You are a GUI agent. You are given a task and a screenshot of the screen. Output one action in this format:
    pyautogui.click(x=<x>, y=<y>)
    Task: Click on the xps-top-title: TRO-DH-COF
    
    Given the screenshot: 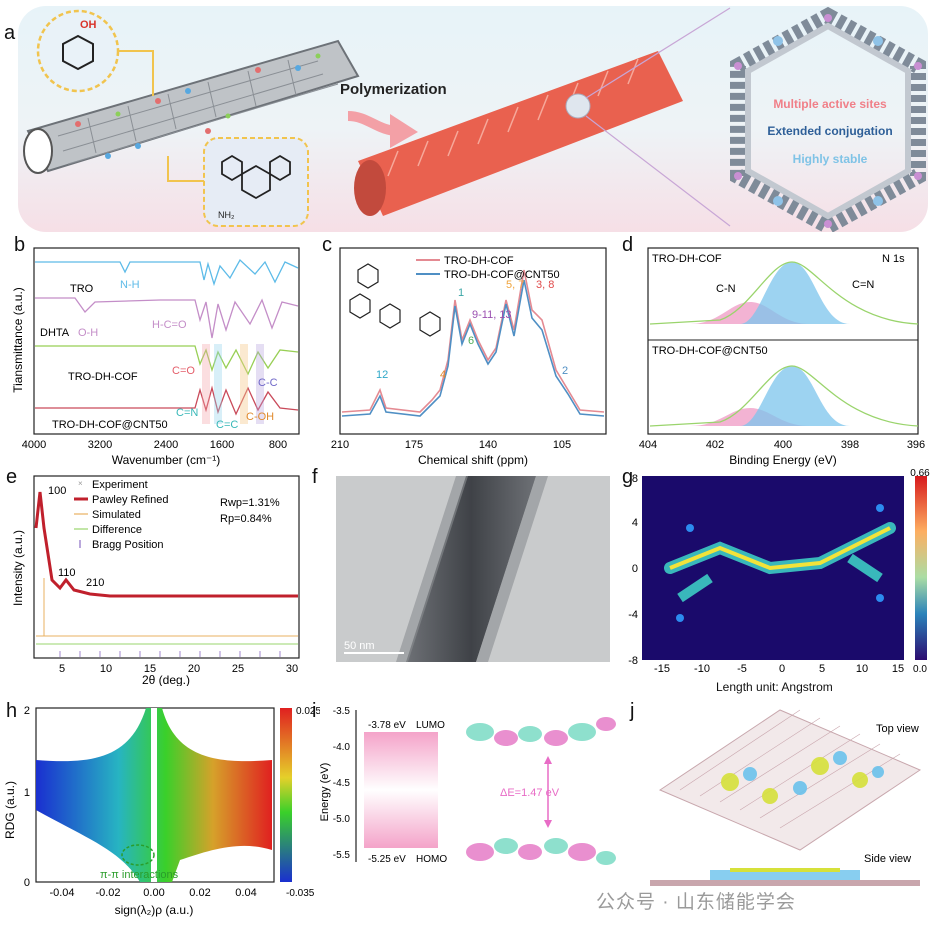 What is the action you would take?
    pyautogui.click(x=687, y=259)
    